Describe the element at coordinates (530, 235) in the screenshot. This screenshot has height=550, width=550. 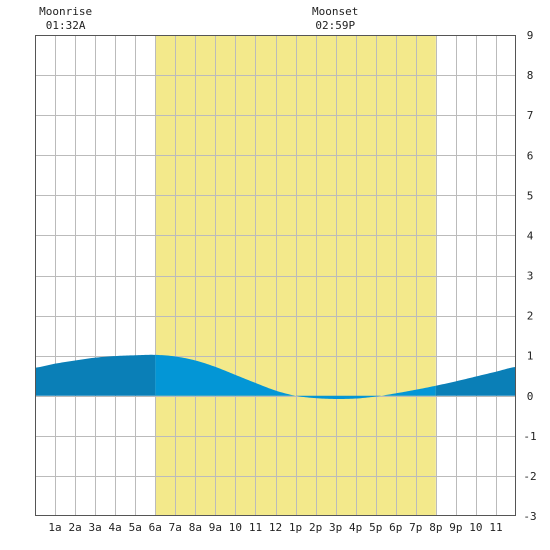
I see `y-tick-label: 4` at that location.